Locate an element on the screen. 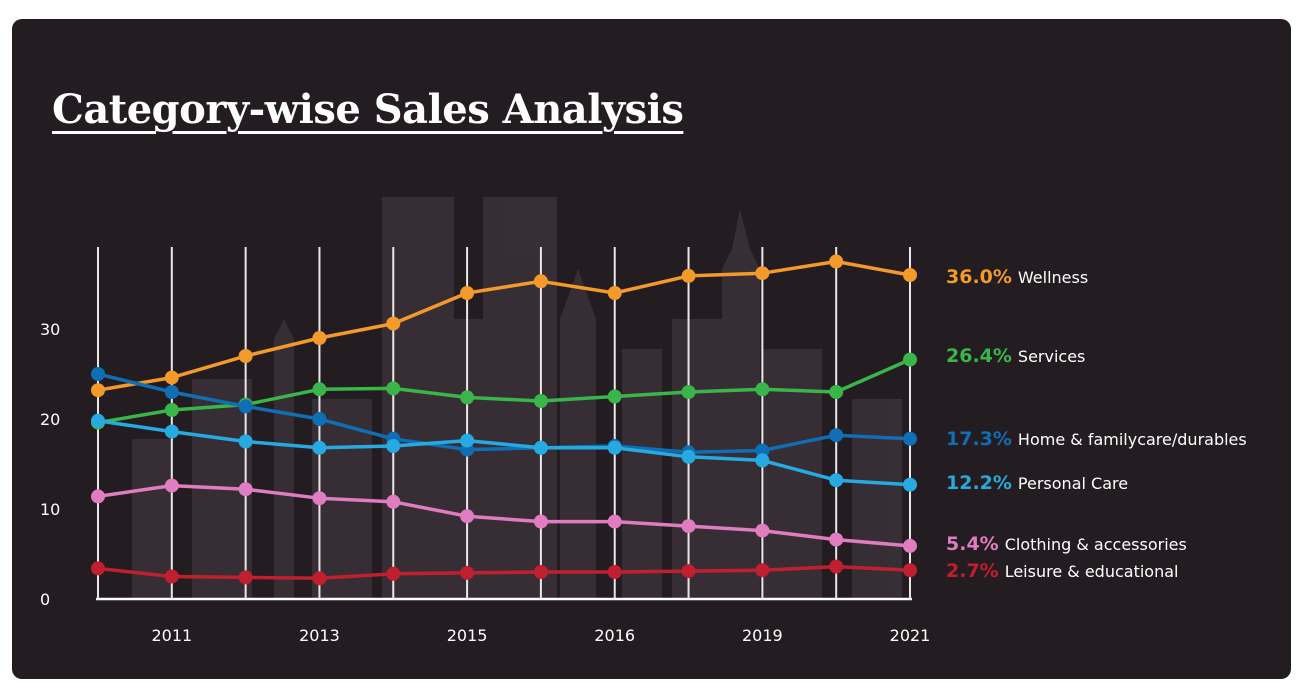  legend-entry: 12.2% Personal Care is located at coordinates (1037, 483).